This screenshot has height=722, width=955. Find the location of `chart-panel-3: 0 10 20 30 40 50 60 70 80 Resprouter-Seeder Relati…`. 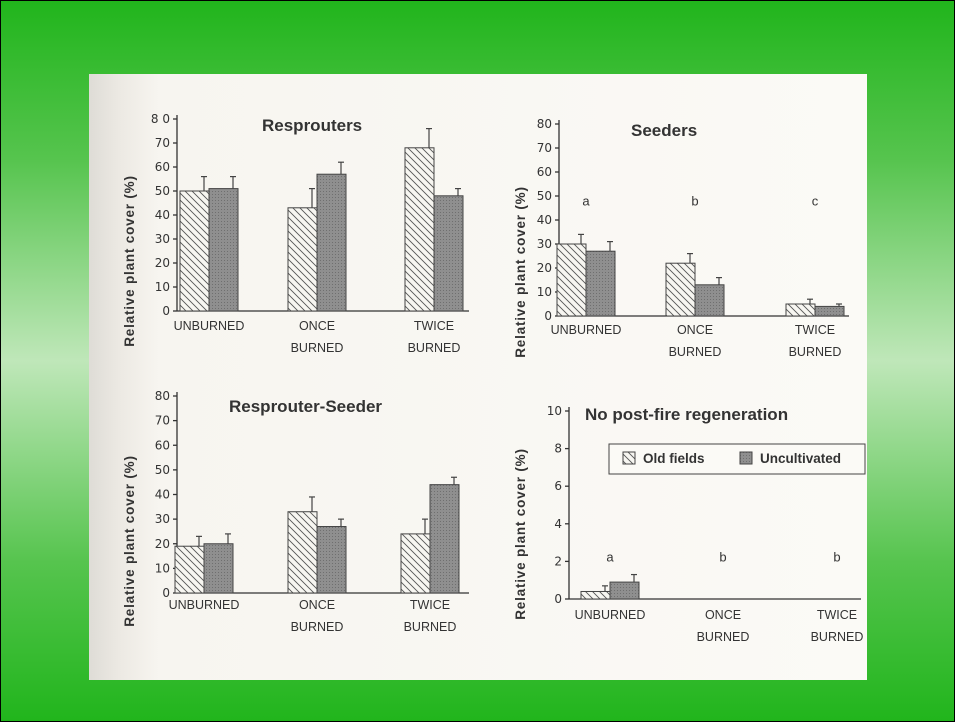

chart-panel-3: 0 10 20 30 40 50 60 70 80 Resprouter-Seeder Relati… is located at coordinates (295, 511).